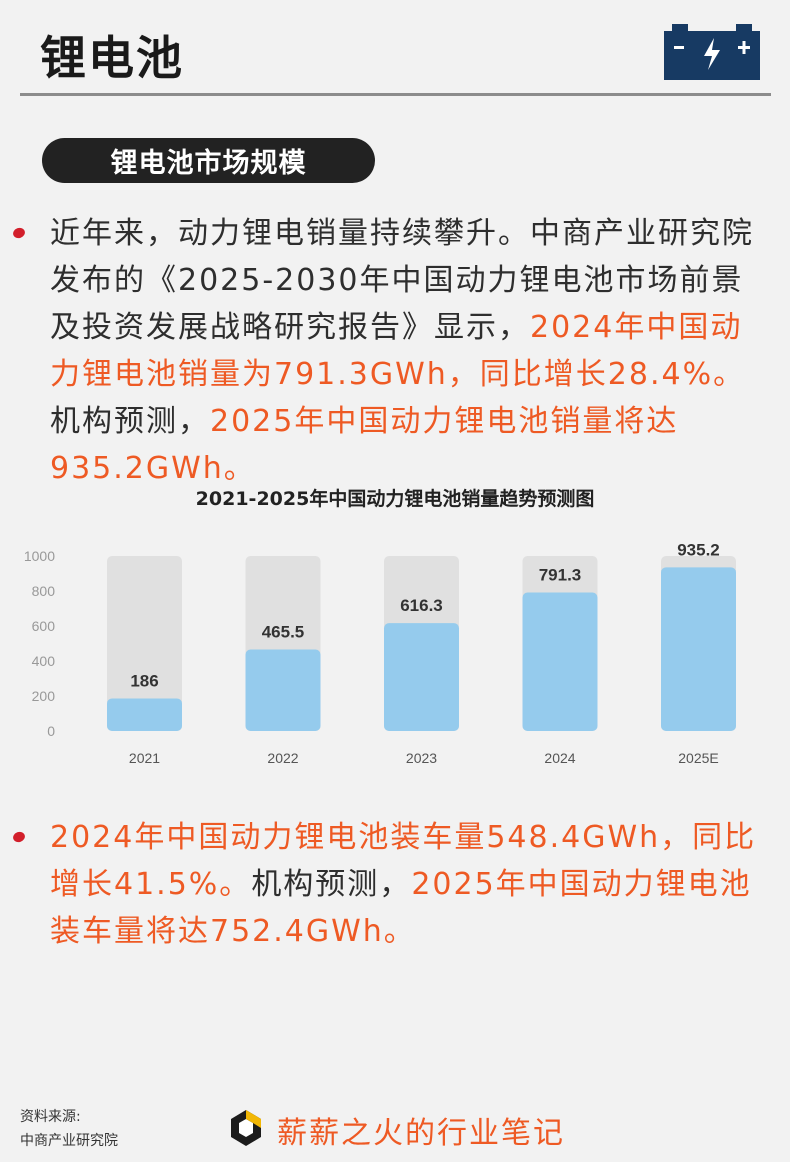  I want to click on bar-track, so click(144, 643).